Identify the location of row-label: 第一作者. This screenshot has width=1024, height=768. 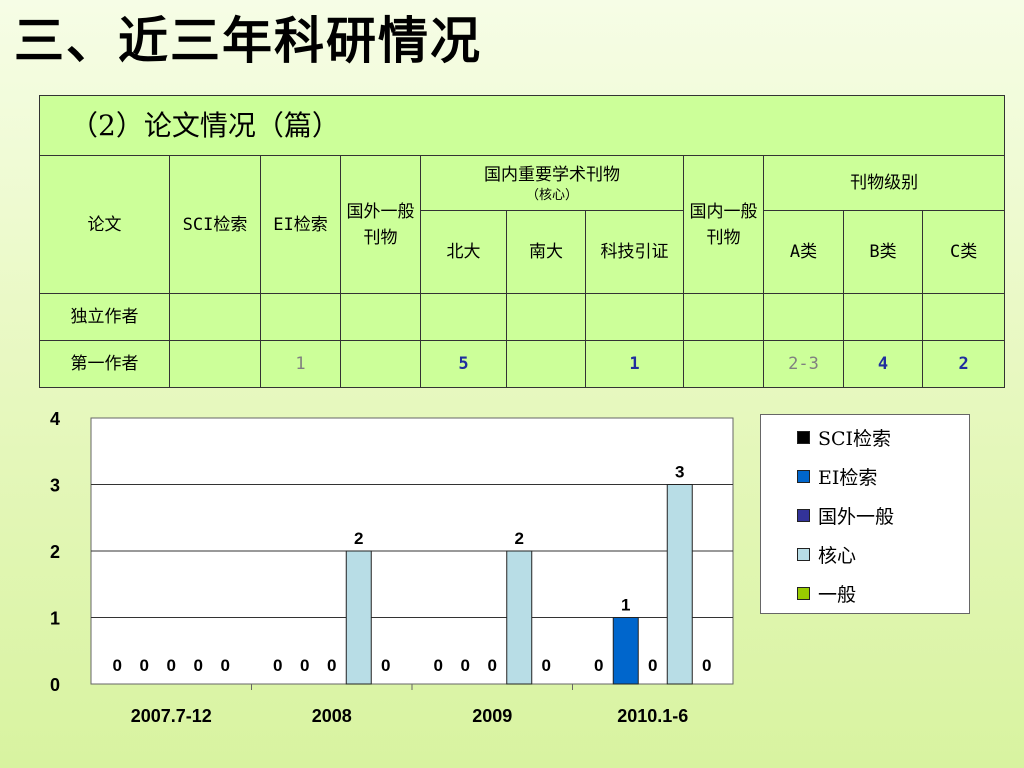
(104, 364).